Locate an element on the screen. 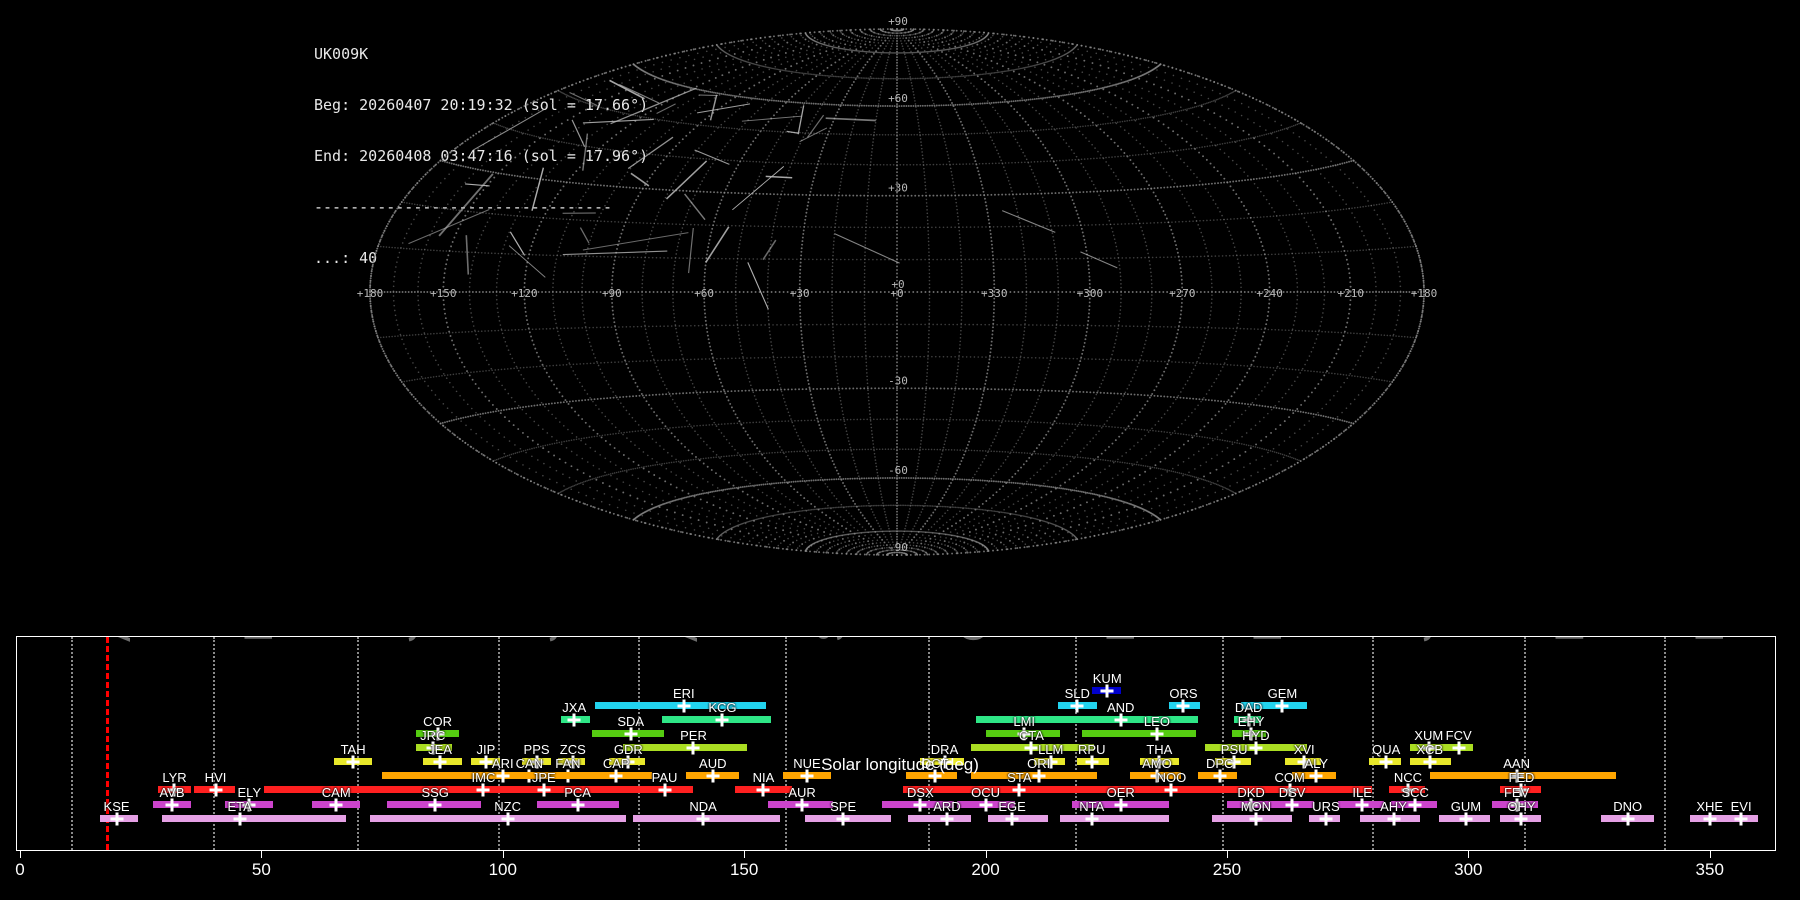 The width and height of the screenshot is (1800, 900). shower-bar-eri is located at coordinates (680, 705).